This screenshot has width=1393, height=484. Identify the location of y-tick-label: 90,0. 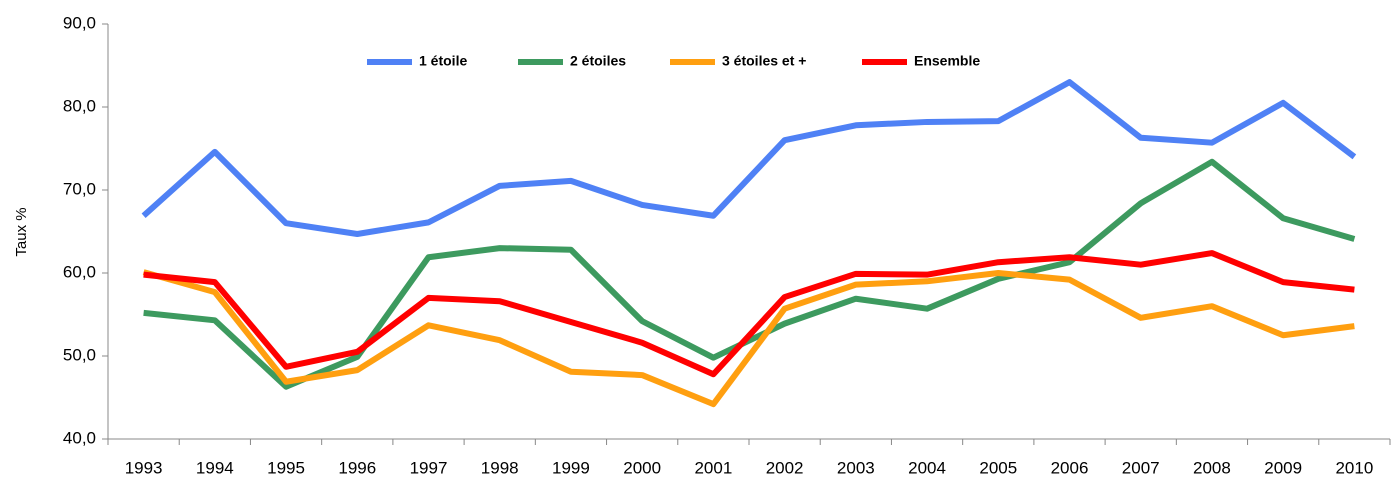
(79, 22).